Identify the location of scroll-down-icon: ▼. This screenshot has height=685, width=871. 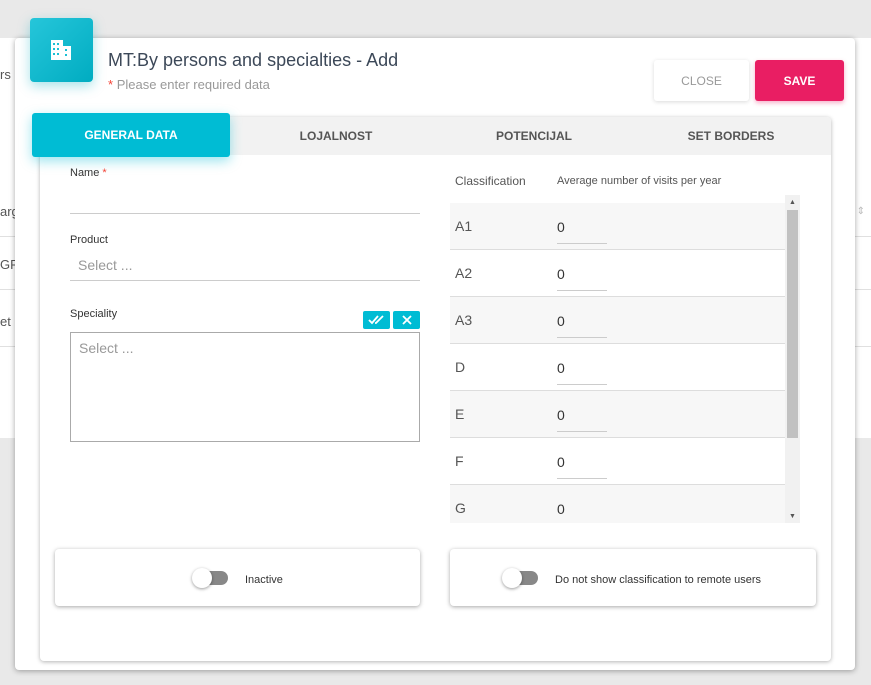
(792, 516).